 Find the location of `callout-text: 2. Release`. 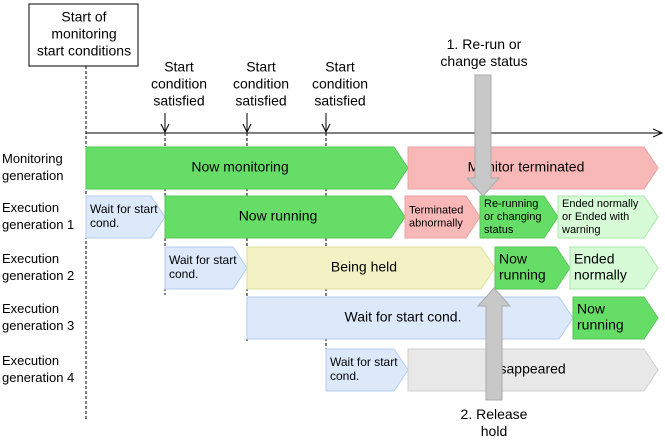

callout-text: 2. Release is located at coordinates (494, 414).